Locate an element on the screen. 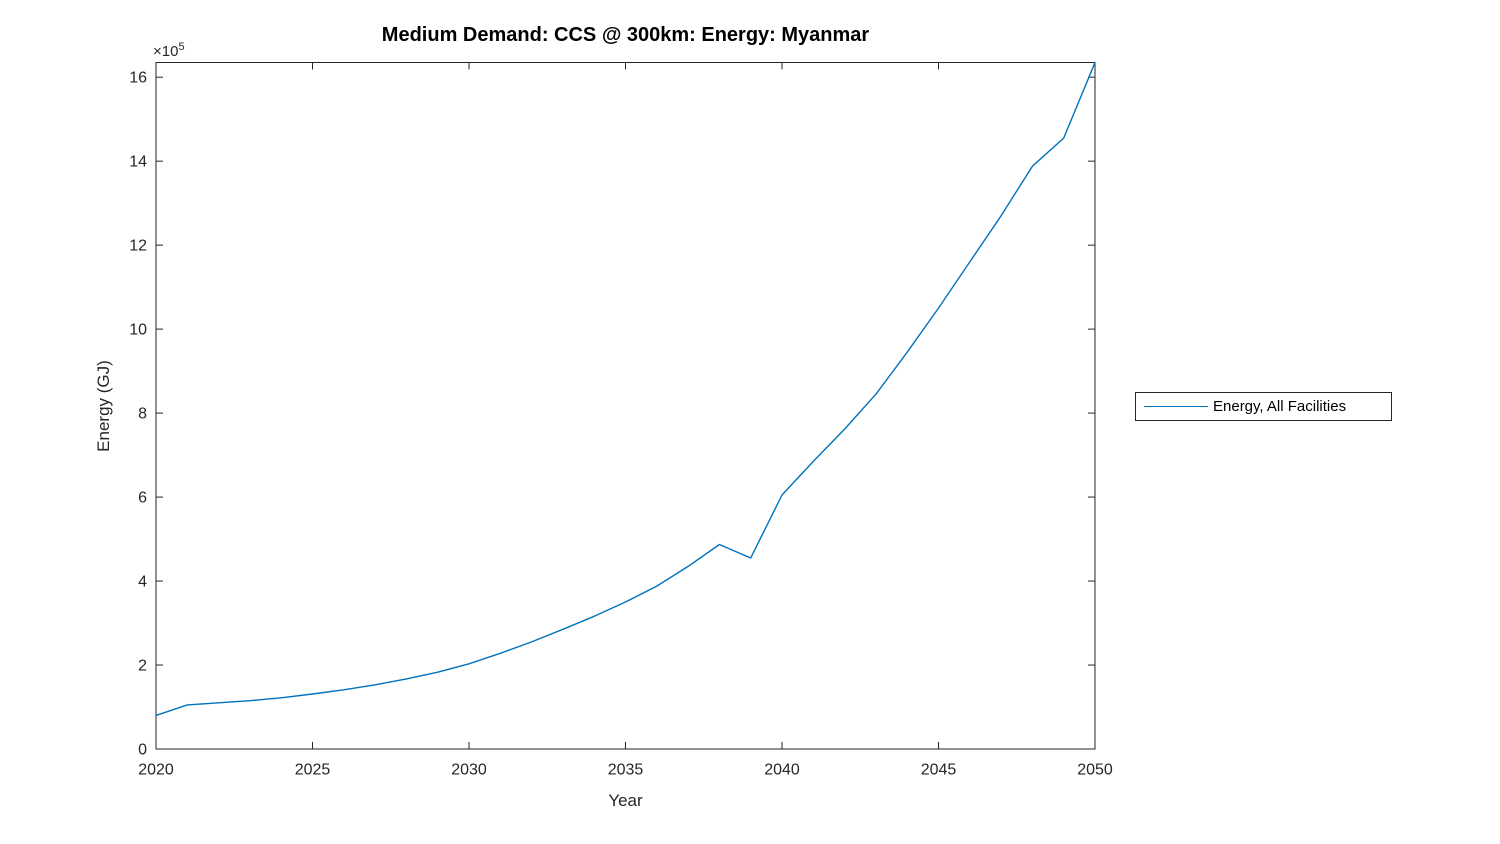 The image size is (1500, 844). legend-entry-label: Energy, All Facilities is located at coordinates (1280, 406).